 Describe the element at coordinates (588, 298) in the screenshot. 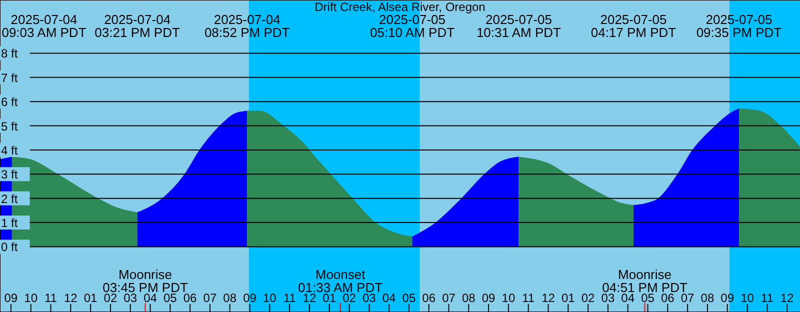

I see `x-tick-label: 02` at that location.